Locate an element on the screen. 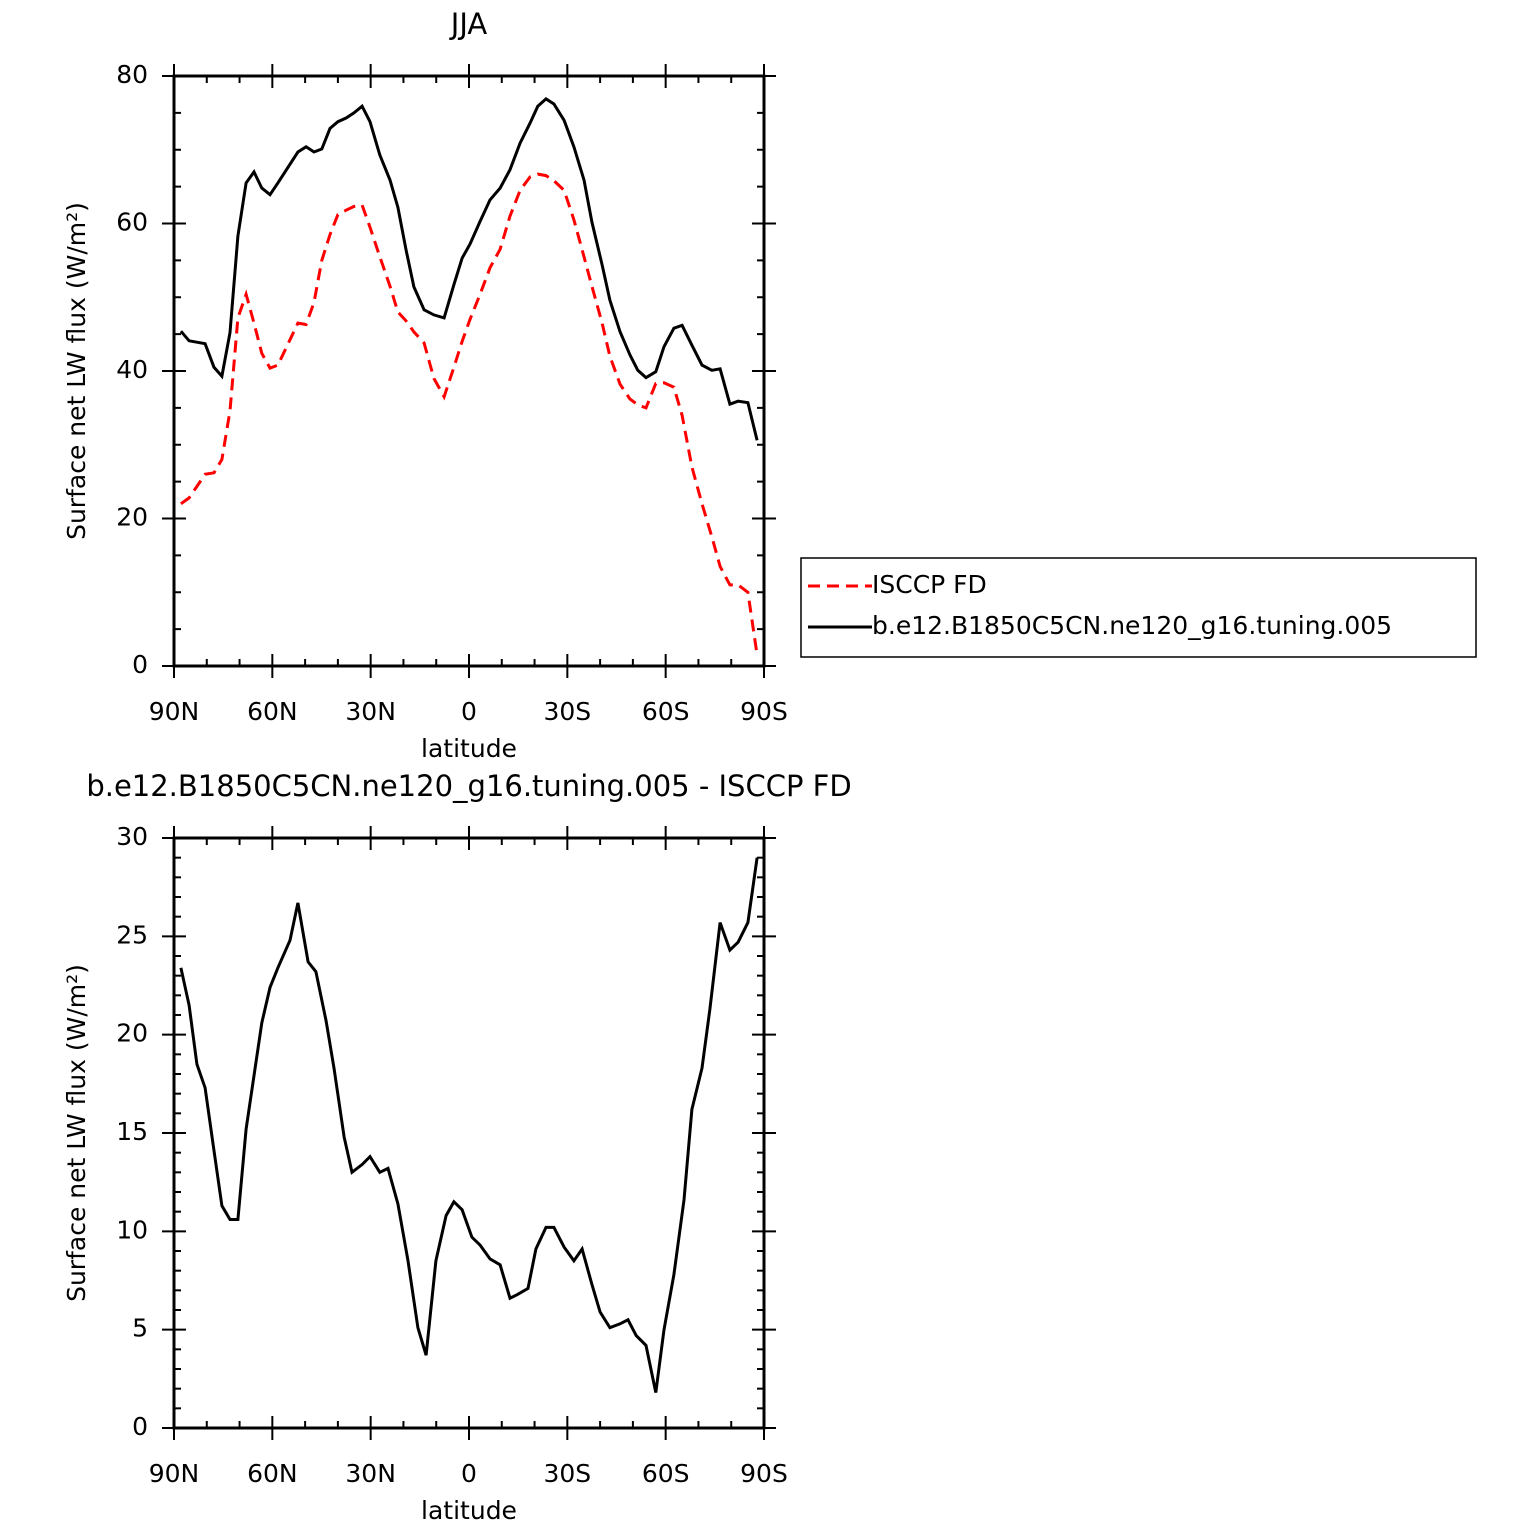 Image resolution: width=1538 pixels, height=1535 pixels. legend-label: b.e12.B1850C5CN.ne120_g16.tuning.005 is located at coordinates (1132, 625).